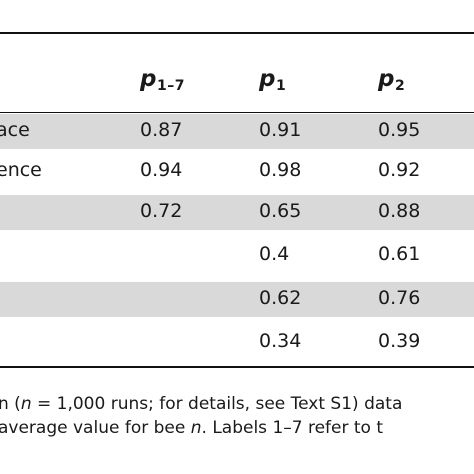  What do you see at coordinates (161, 211) in the screenshot?
I see `cell-p1-7: 0.72` at bounding box center [161, 211].